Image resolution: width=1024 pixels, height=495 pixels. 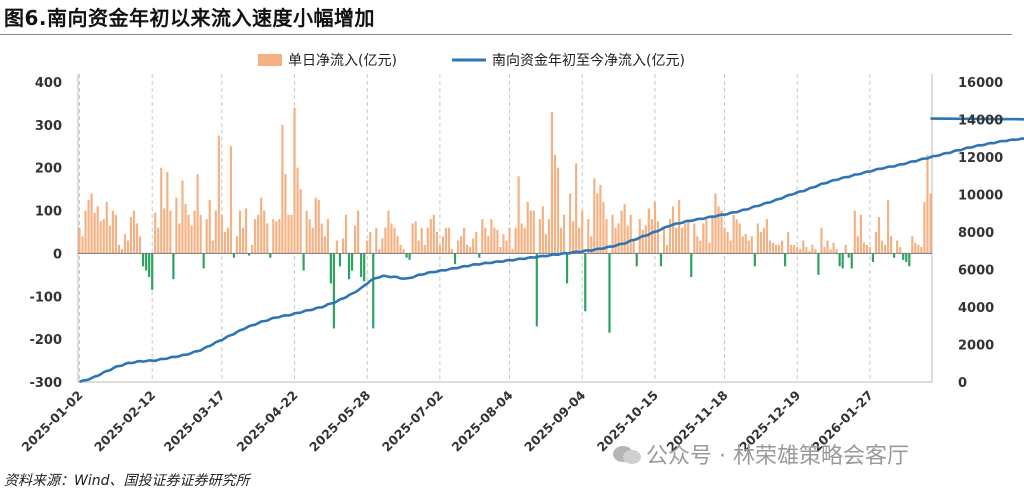 I want to click on x-tick-label: 2025-02-12, so click(x=124, y=421).